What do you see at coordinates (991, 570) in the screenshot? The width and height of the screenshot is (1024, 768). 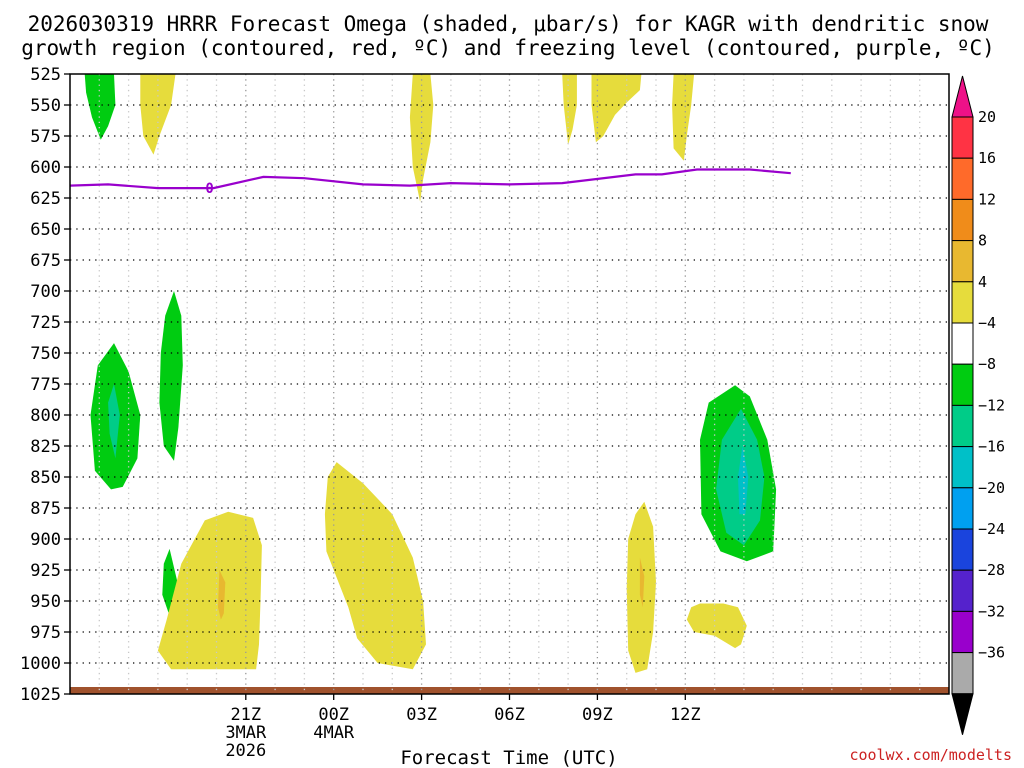 I see `colorbar-tick-label: −28` at bounding box center [991, 570].